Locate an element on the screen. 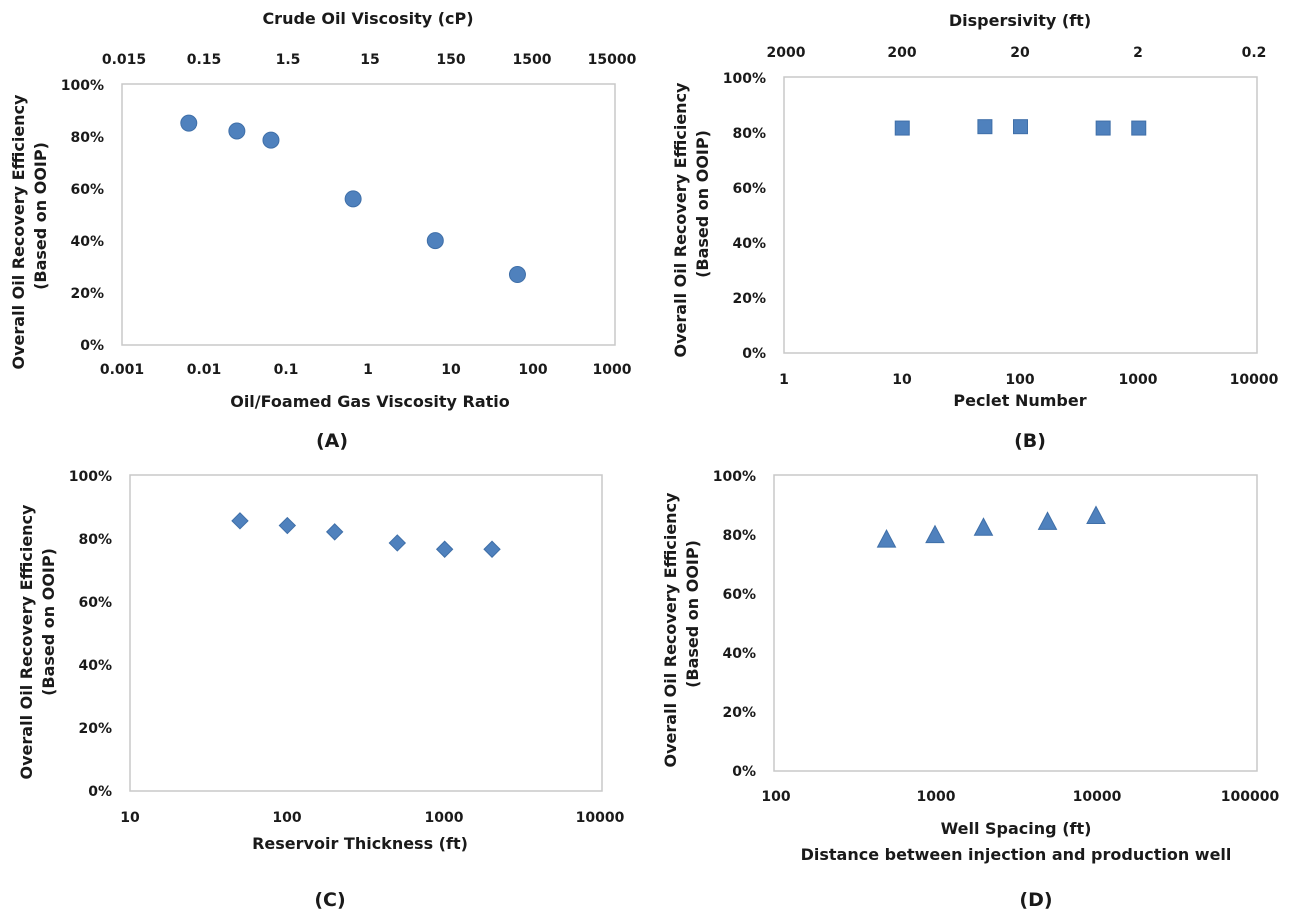 This screenshot has width=1298, height=916. panel-a-y-ticks: 0% 20% 40% 60% 80% 100% is located at coordinates (82, 216).